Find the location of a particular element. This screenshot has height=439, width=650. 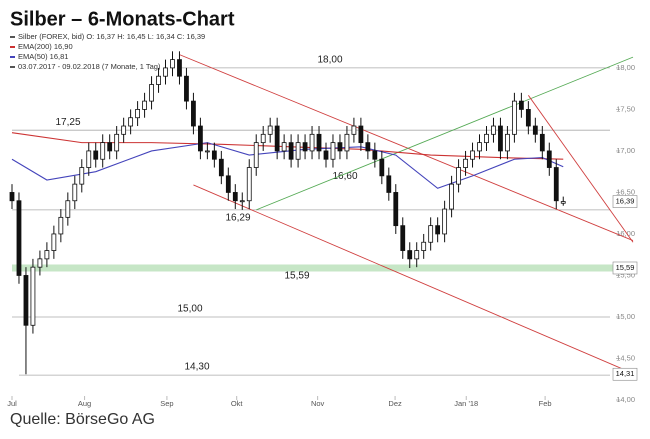

y-tick-label: 18,00 is located at coordinates (625, 67).